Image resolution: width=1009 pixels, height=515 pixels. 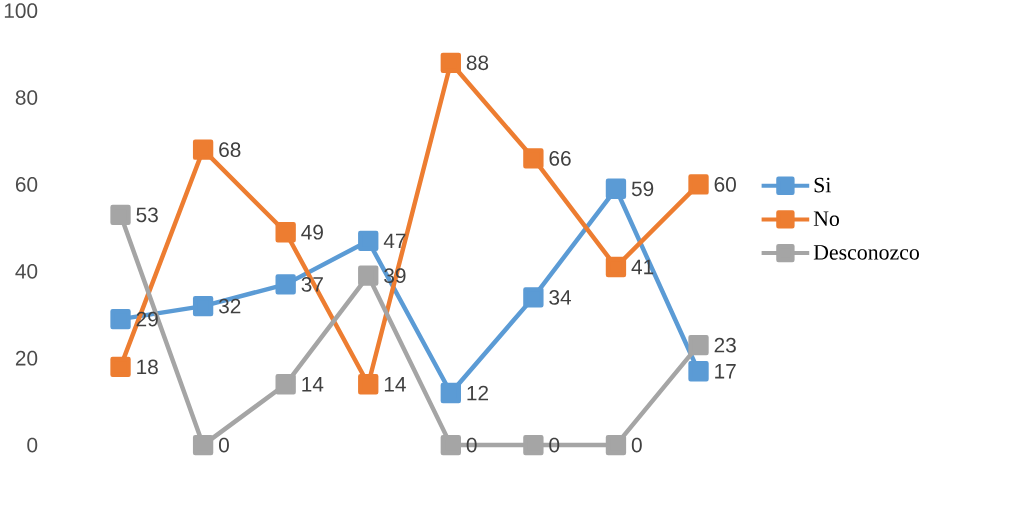 What do you see at coordinates (725, 345) in the screenshot?
I see `data-label: 23` at bounding box center [725, 345].